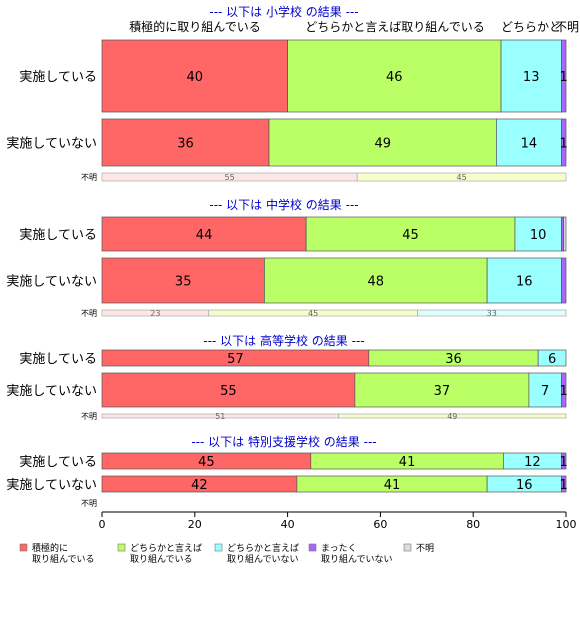 This screenshot has width=580, height=636. What do you see at coordinates (155, 313) in the screenshot?
I see `data-label: 23` at bounding box center [155, 313].